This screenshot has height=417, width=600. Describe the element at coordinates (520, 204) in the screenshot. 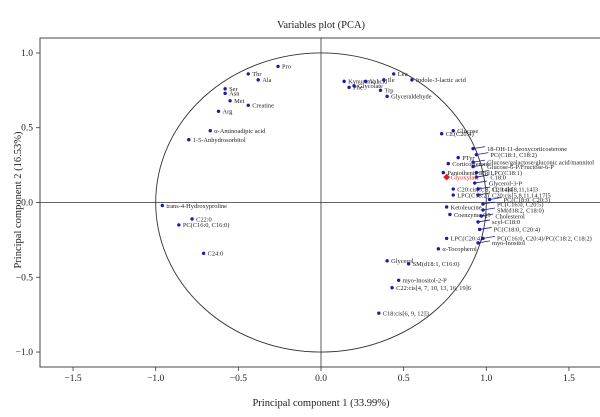

I see `point-label: PC(C16:0, C20:5)` at that location.